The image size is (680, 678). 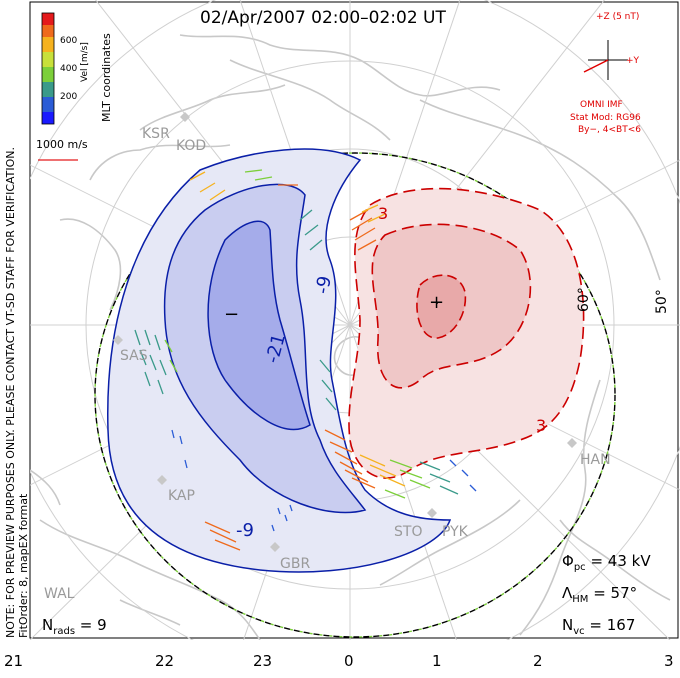 I want to click on station-label-wal: WAL, so click(x=59, y=594).